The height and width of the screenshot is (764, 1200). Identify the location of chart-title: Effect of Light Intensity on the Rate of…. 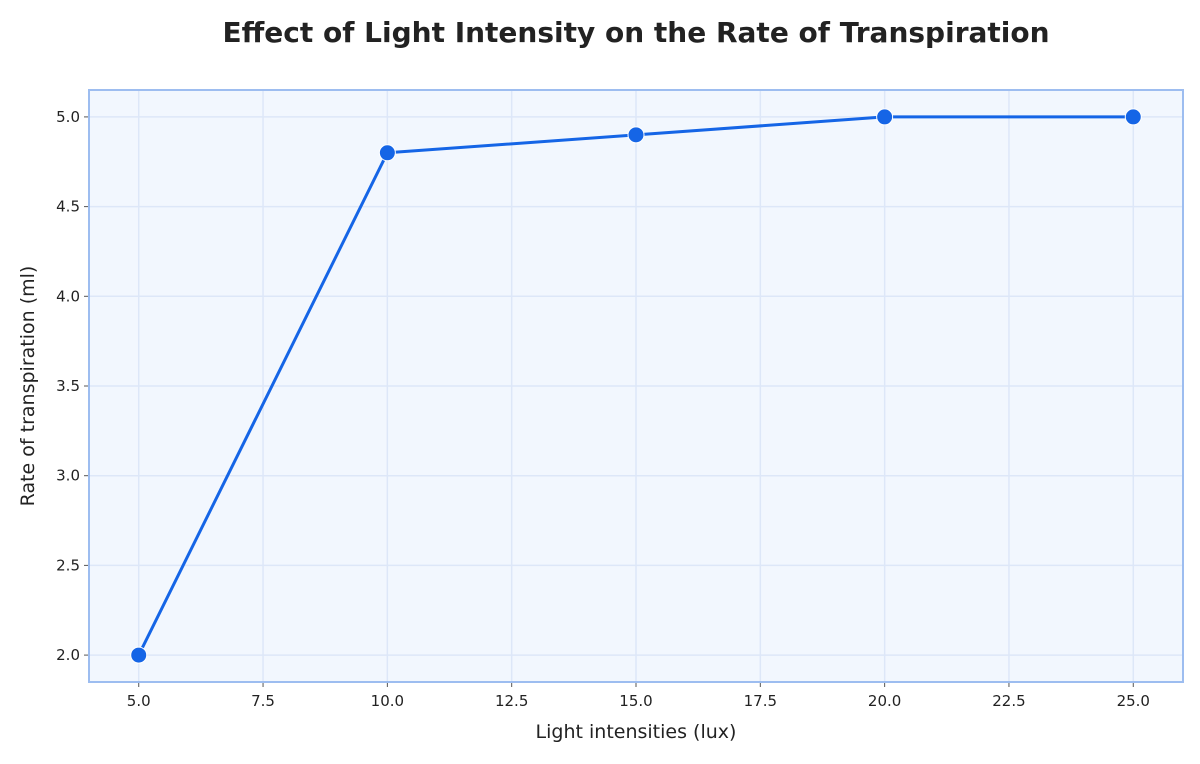
(635, 32).